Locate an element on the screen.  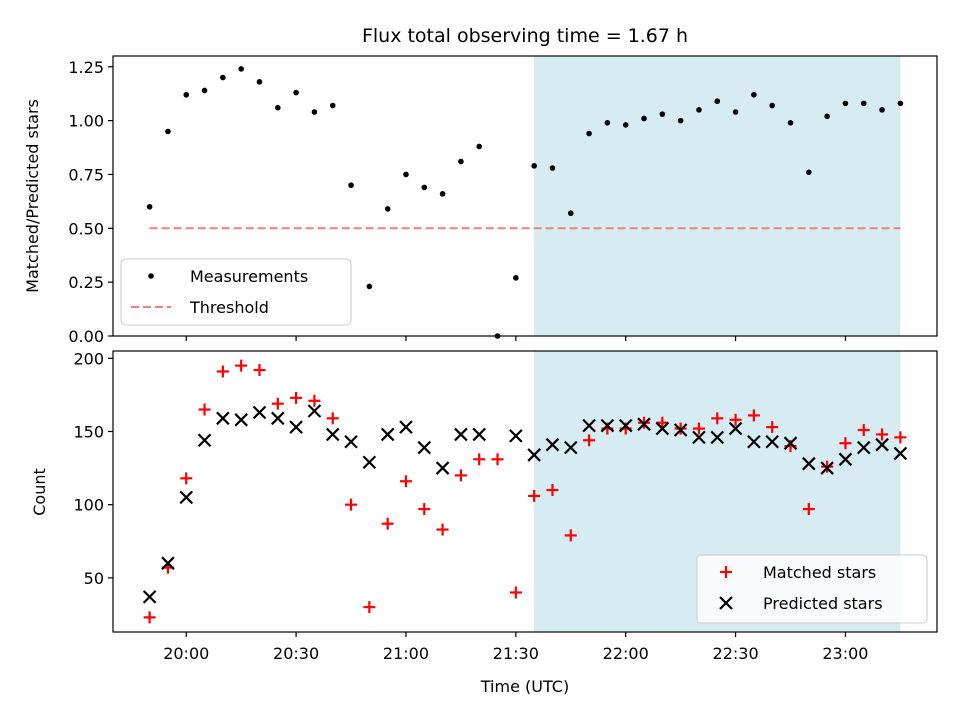
top-y-tick-label: 0.00 is located at coordinates (86, 336).